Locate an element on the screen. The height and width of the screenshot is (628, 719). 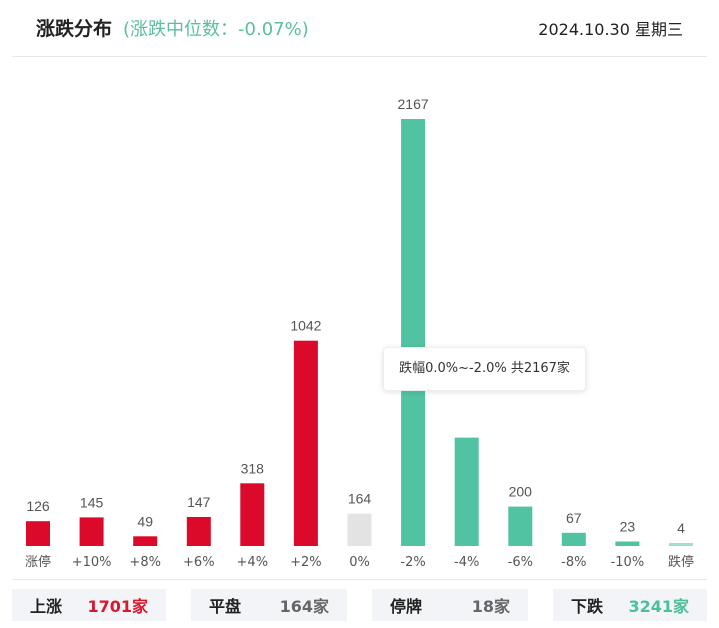
category-label-10: -8% is located at coordinates (573, 562).